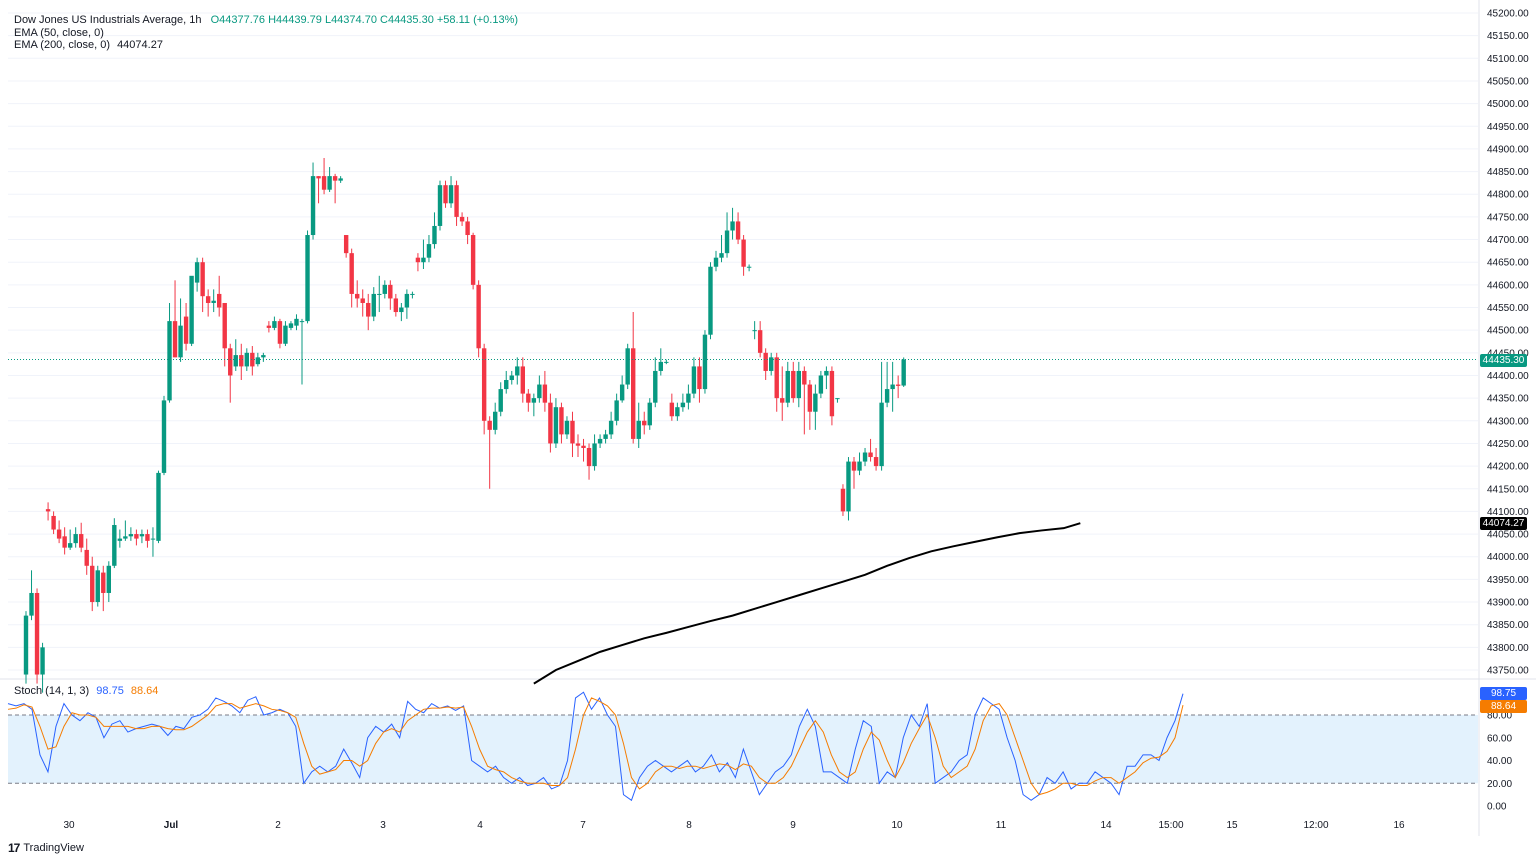  What do you see at coordinates (583, 825) in the screenshot?
I see `time-tick-label: 7` at bounding box center [583, 825].